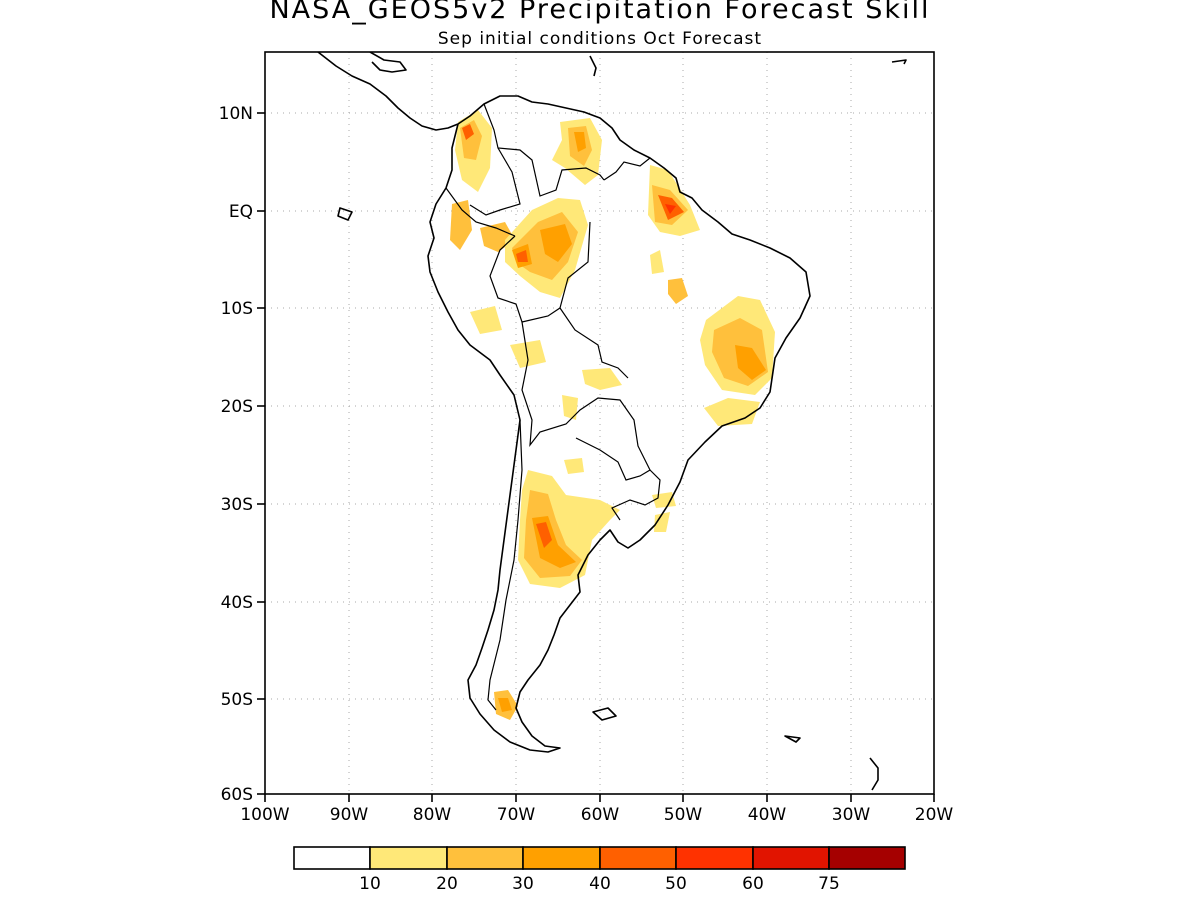 The image size is (1200, 900). What do you see at coordinates (600, 884) in the screenshot?
I see `colorbar-label: 40` at bounding box center [600, 884].